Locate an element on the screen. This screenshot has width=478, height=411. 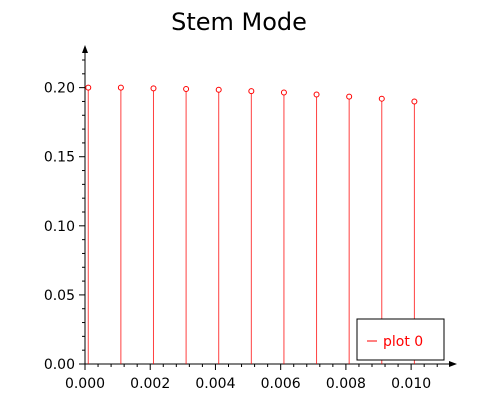
legend-box is located at coordinates (400, 339).